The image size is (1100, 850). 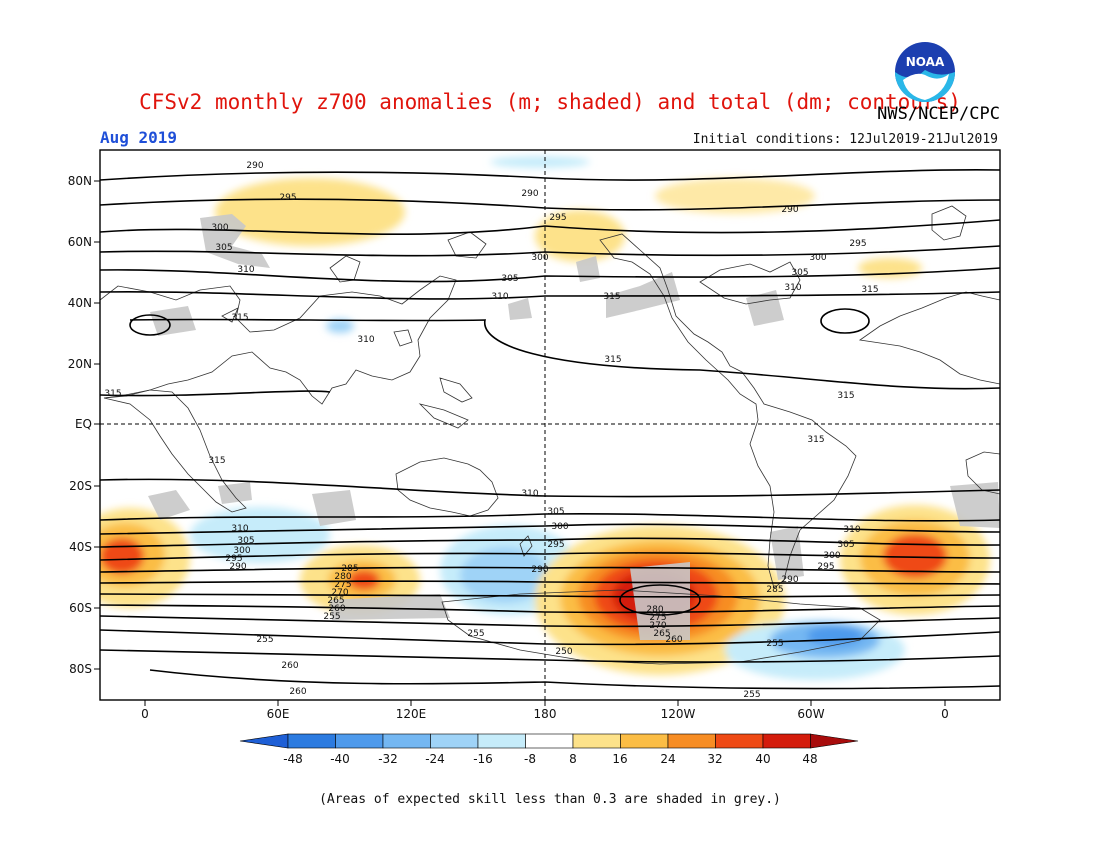 I want to click on longitude-labels: 0 60E 120E 180 120W 60W 0, so click(x=545, y=714).